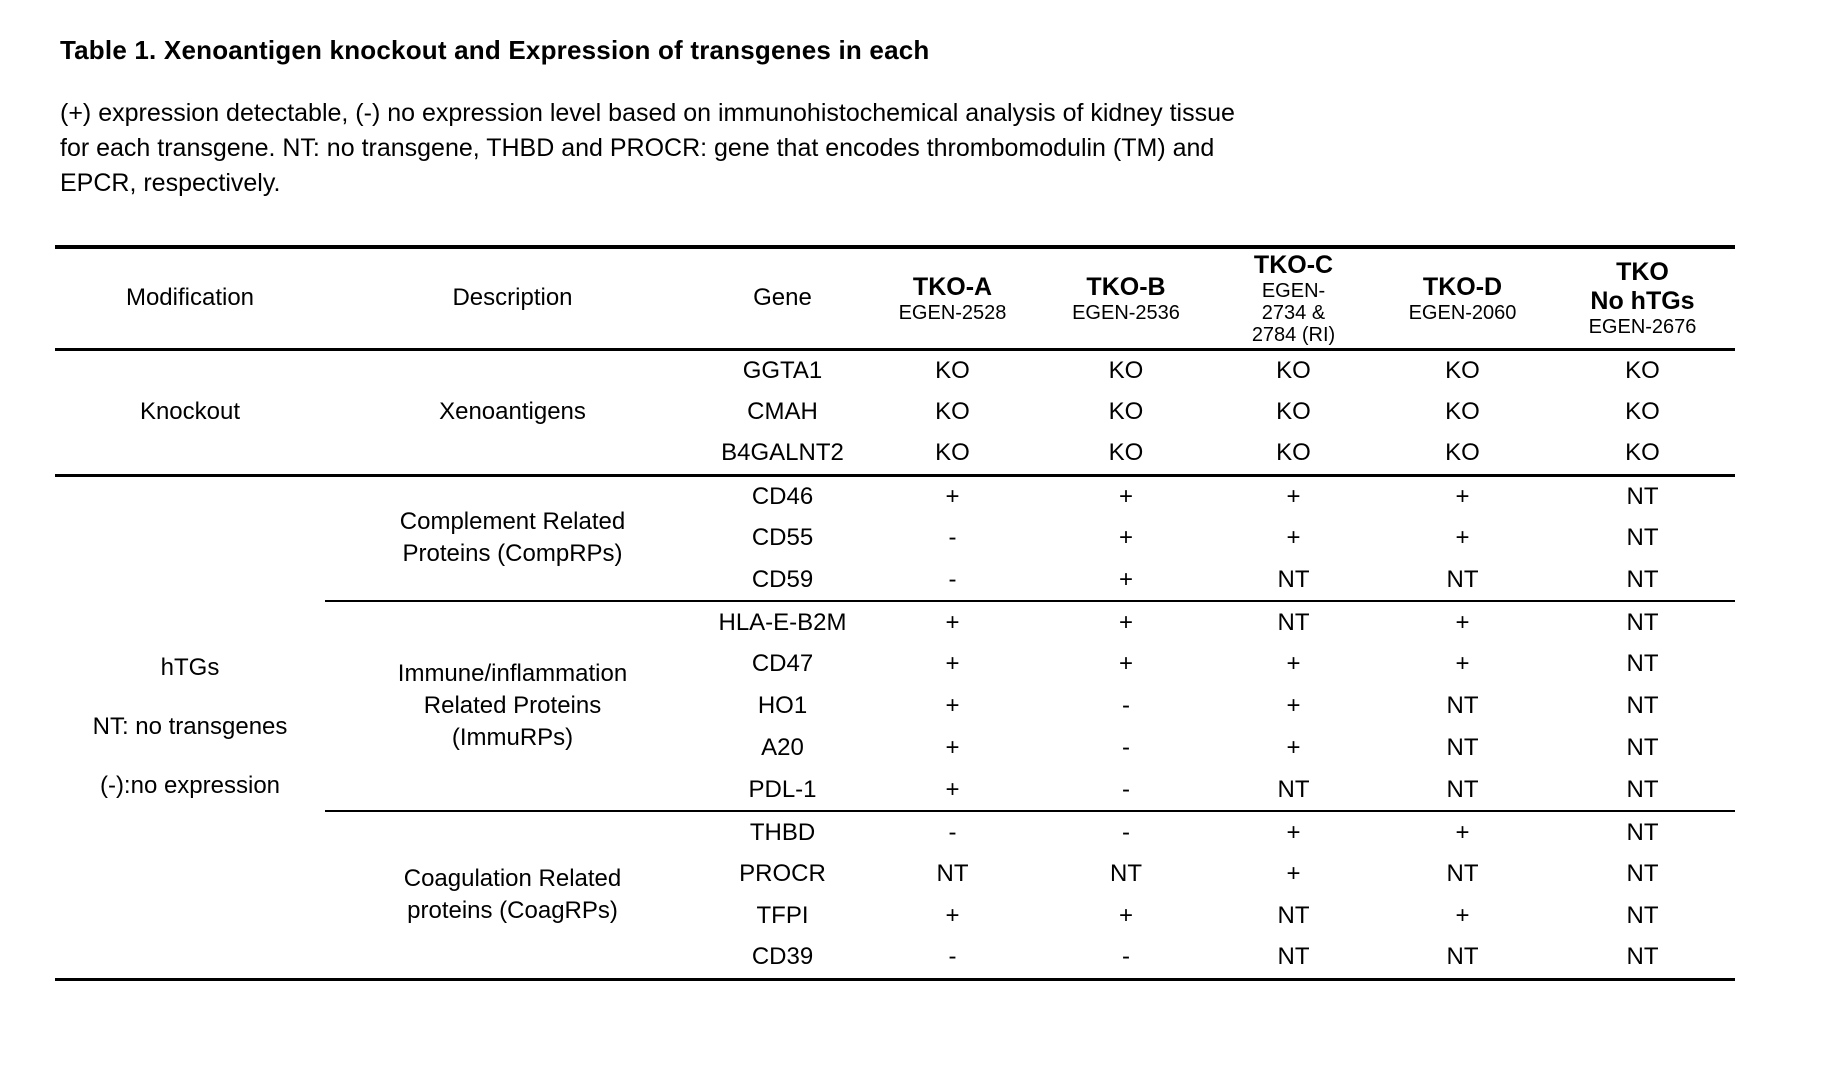 This screenshot has height=1066, width=1838. Describe the element at coordinates (1642, 272) in the screenshot. I see `group-name: TKO` at that location.